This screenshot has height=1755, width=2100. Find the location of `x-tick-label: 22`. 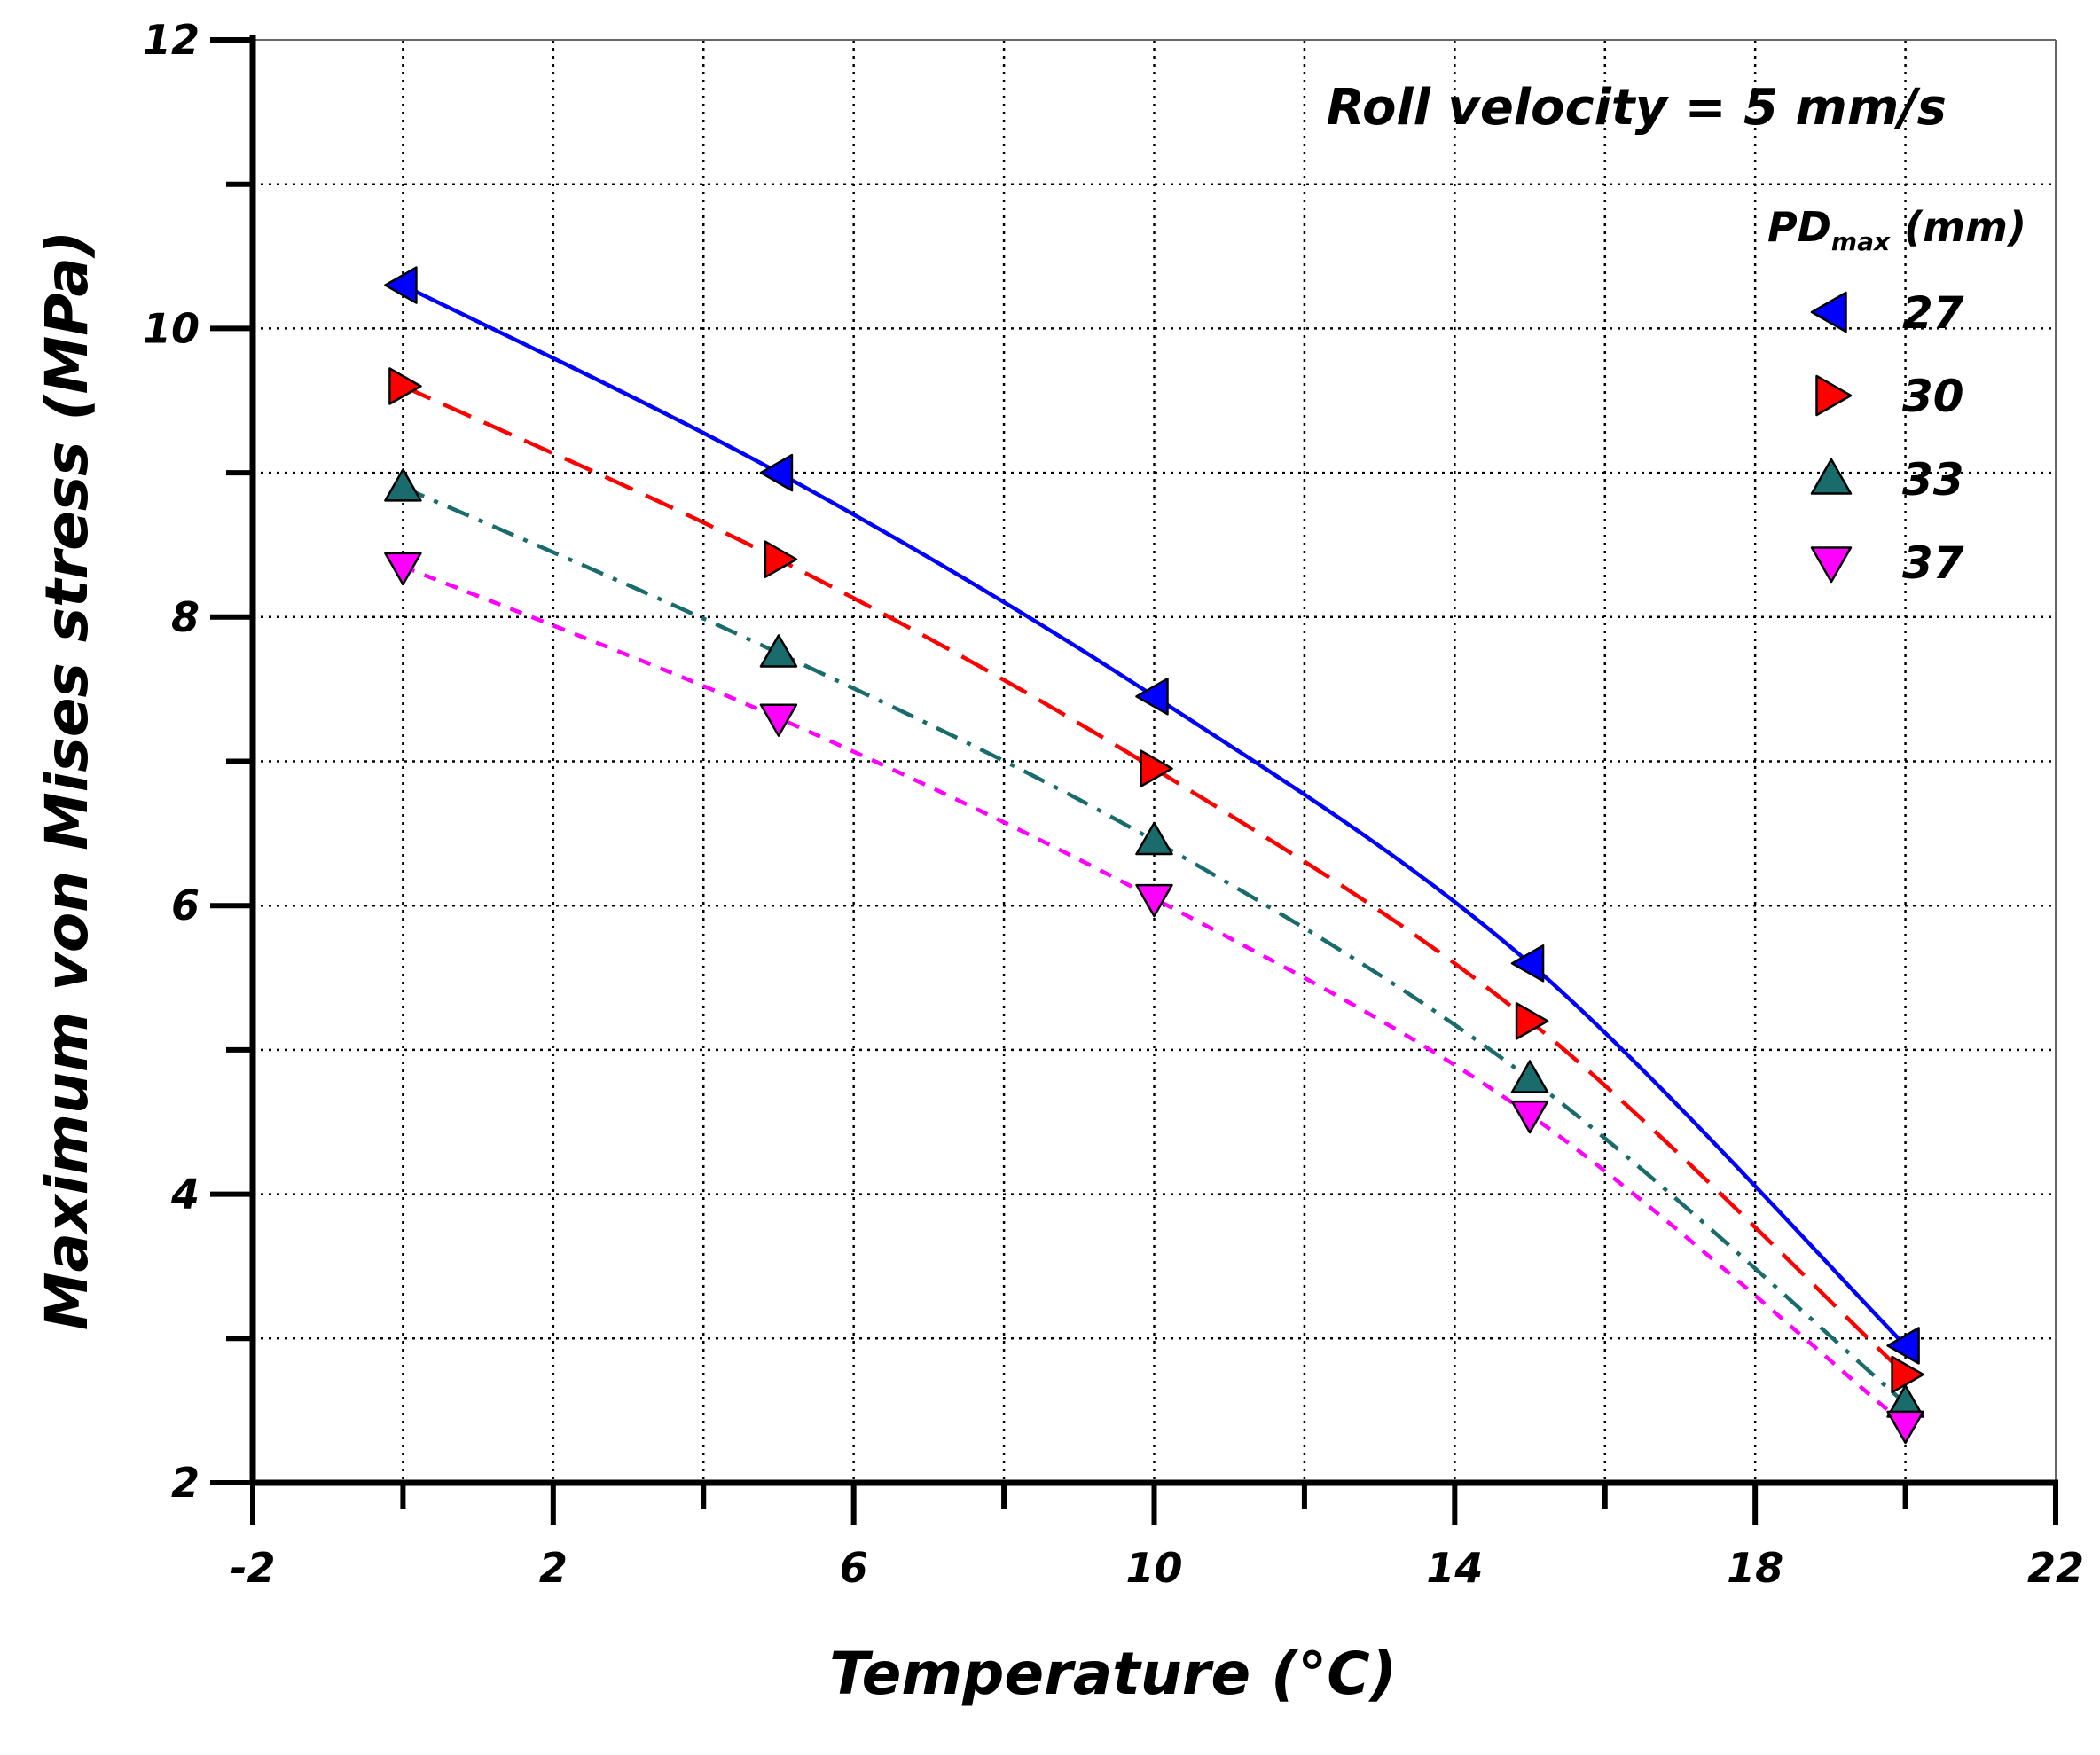

x-tick-label: 22 is located at coordinates (2055, 1568).